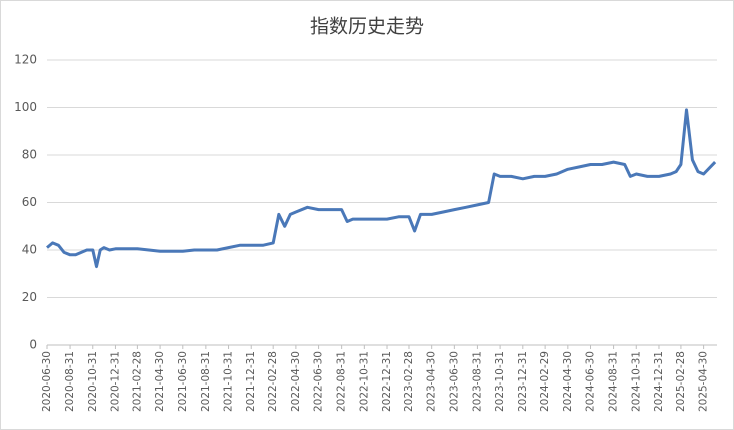 Image resolution: width=734 pixels, height=430 pixels. I want to click on x-tick-label: 2023-06-30, so click(454, 381).